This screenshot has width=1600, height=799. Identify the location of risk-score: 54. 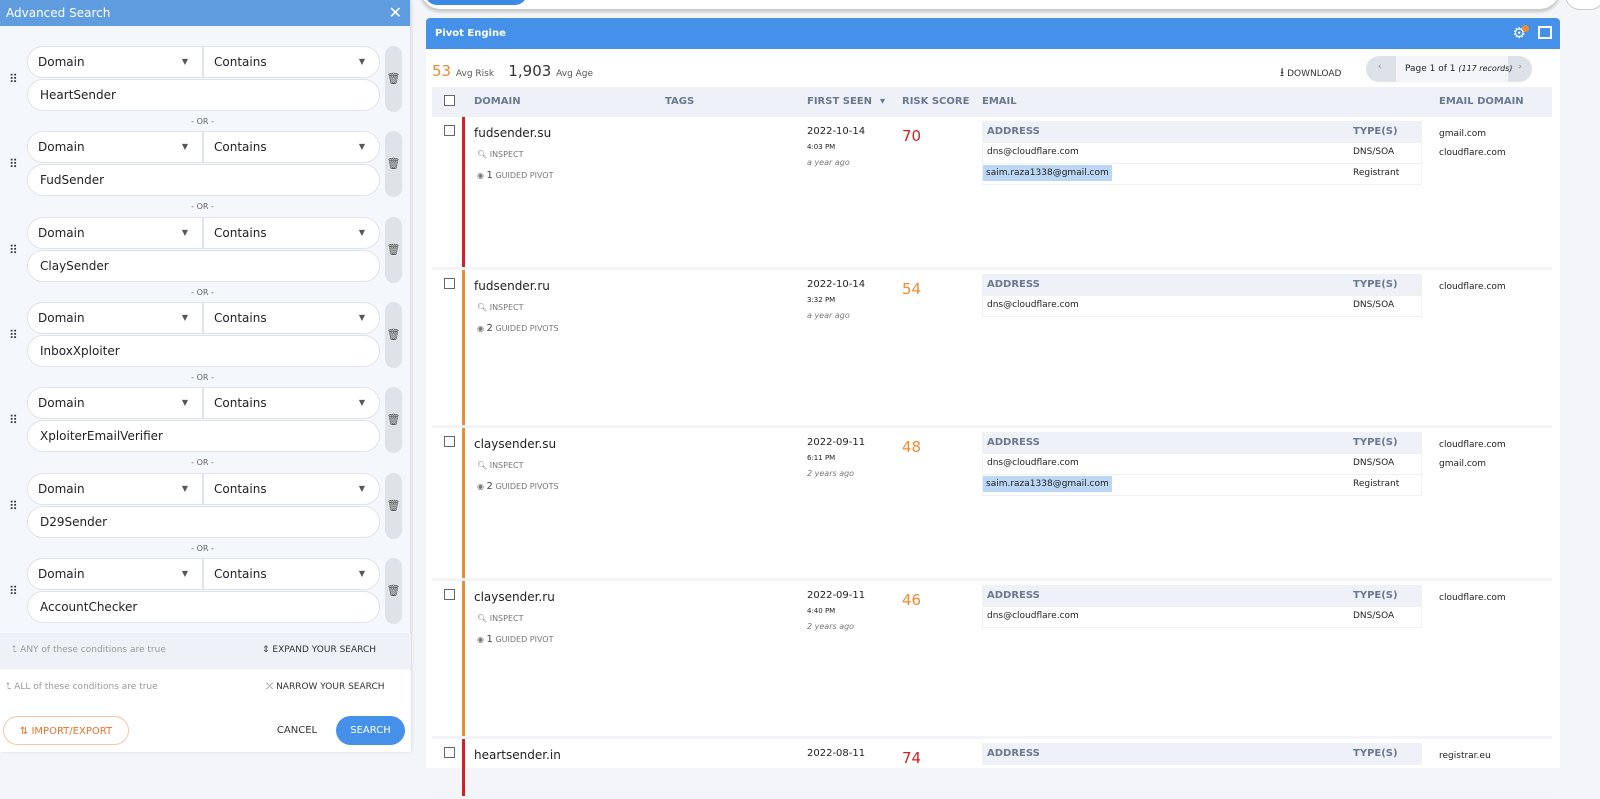
(912, 289).